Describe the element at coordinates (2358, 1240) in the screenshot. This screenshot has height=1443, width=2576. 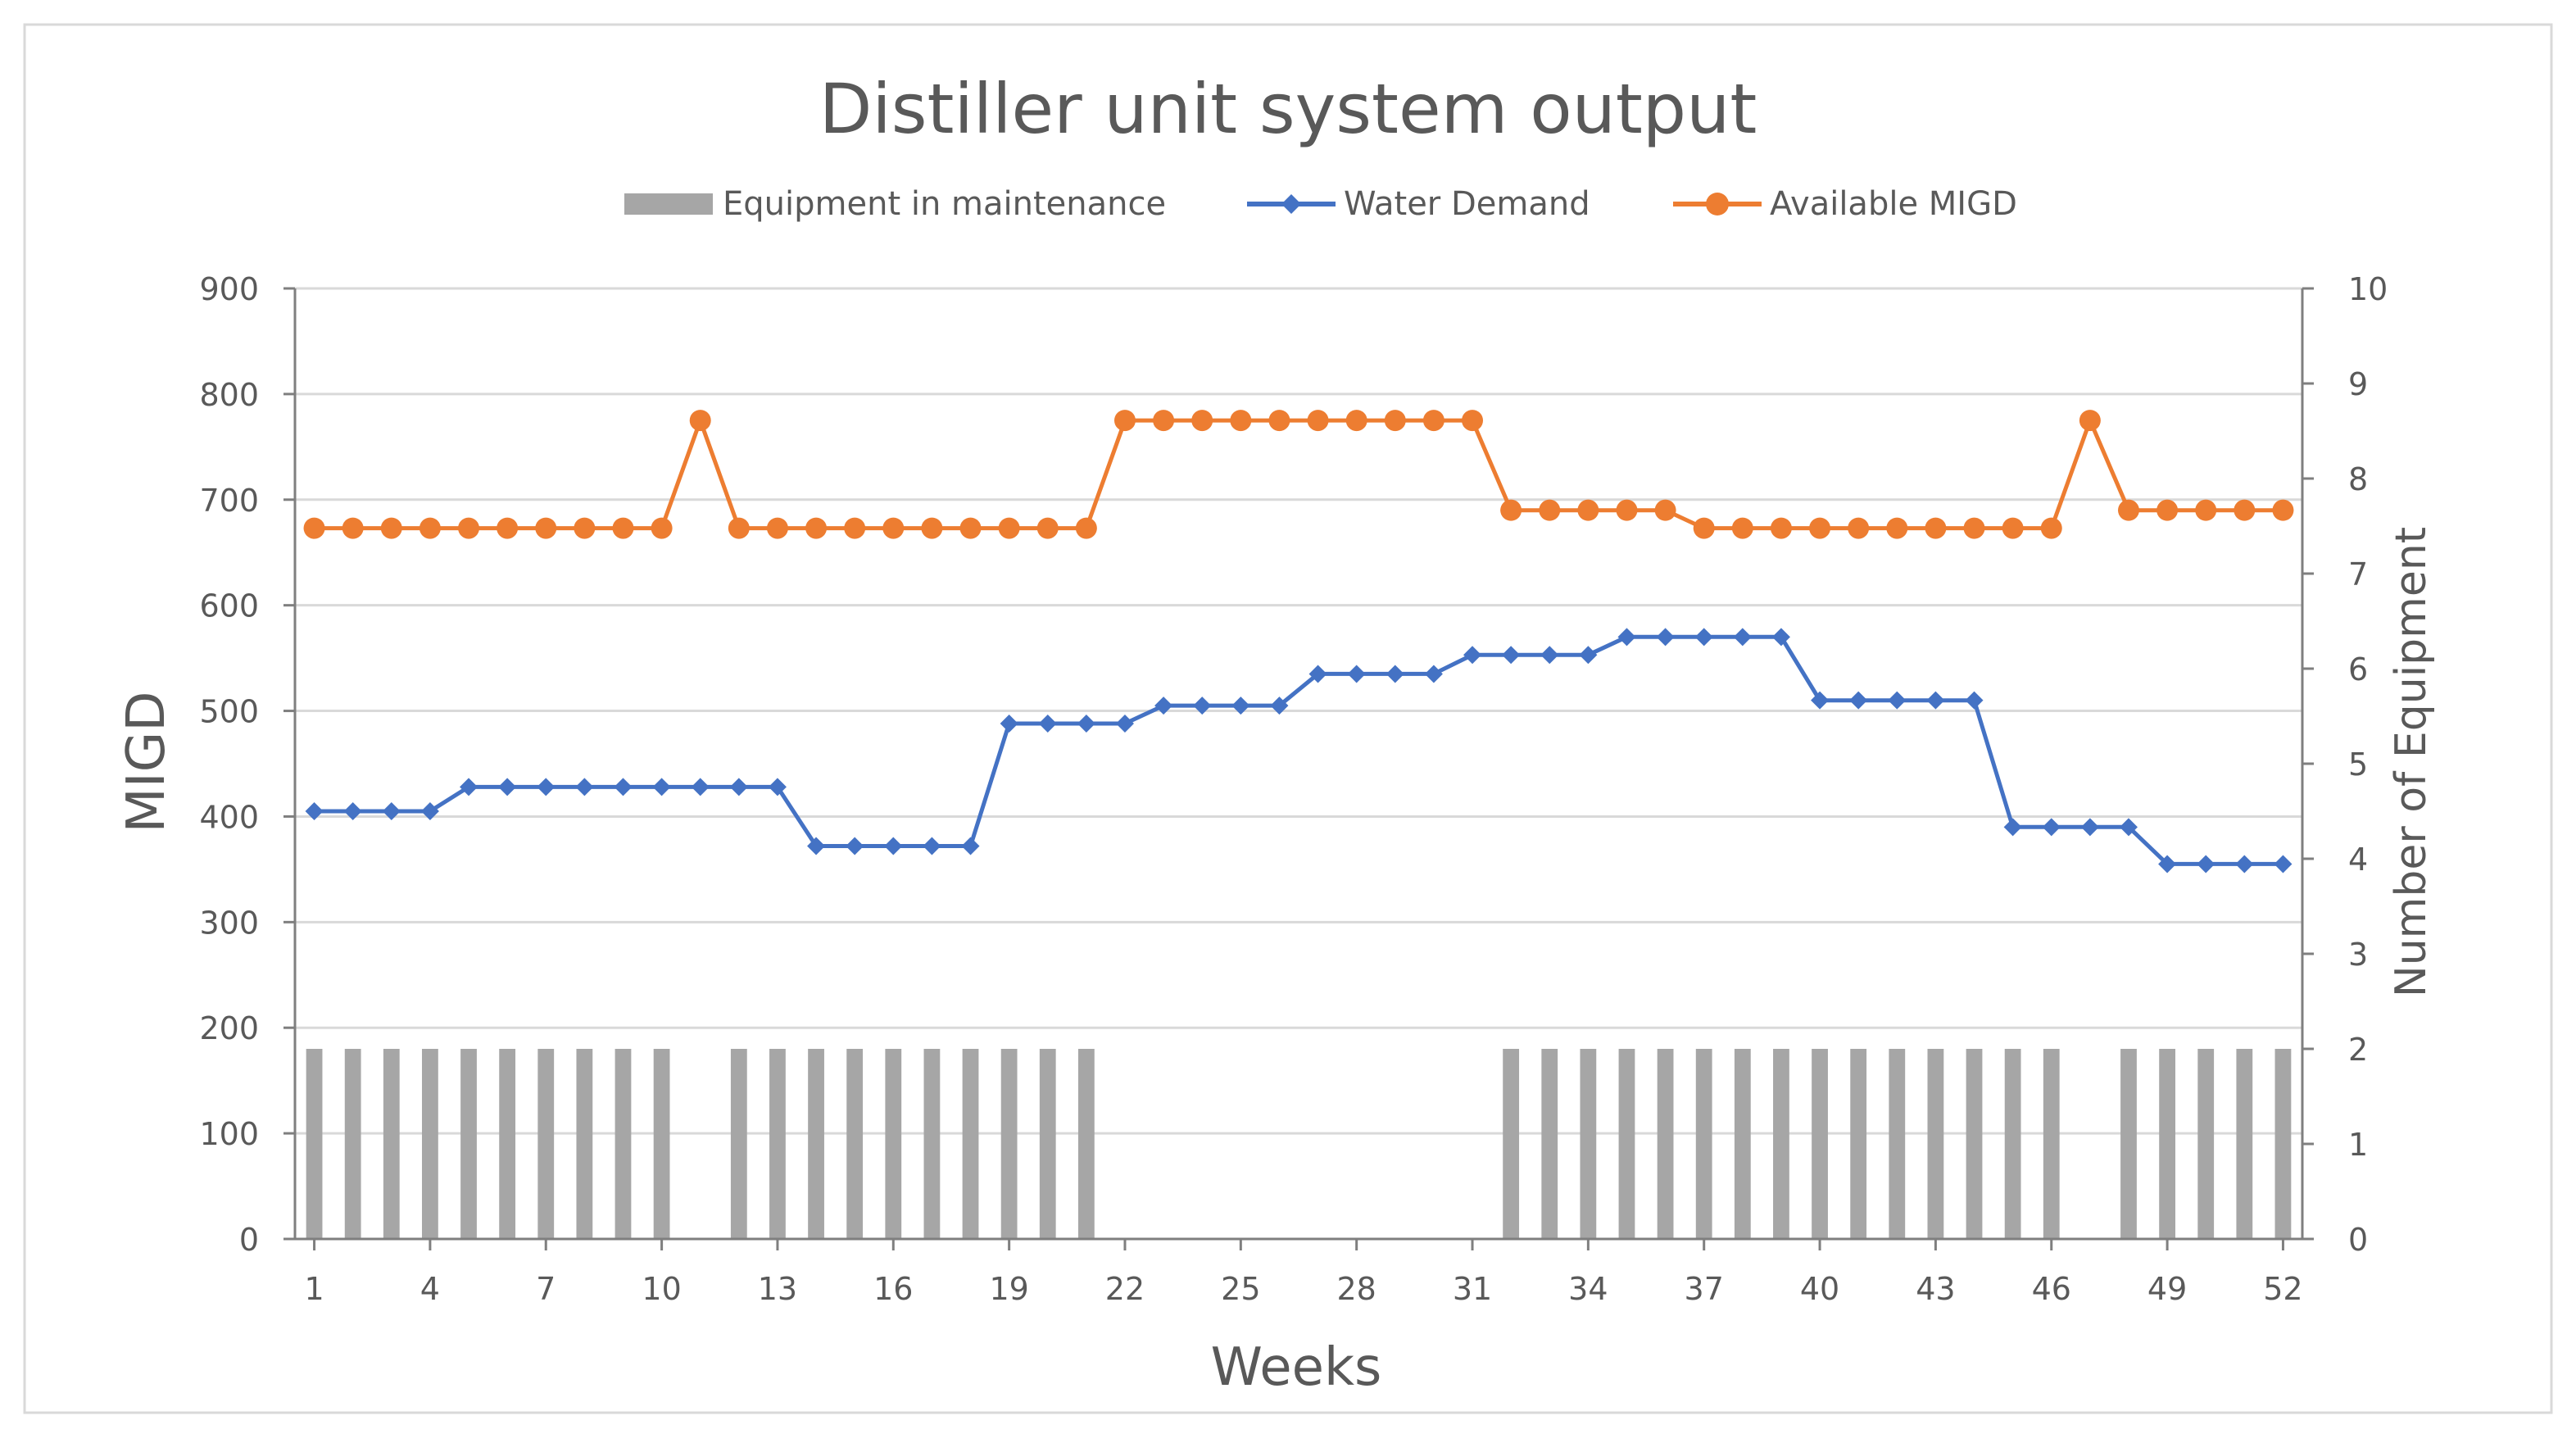
I see `y-right-tick-label: 0` at that location.